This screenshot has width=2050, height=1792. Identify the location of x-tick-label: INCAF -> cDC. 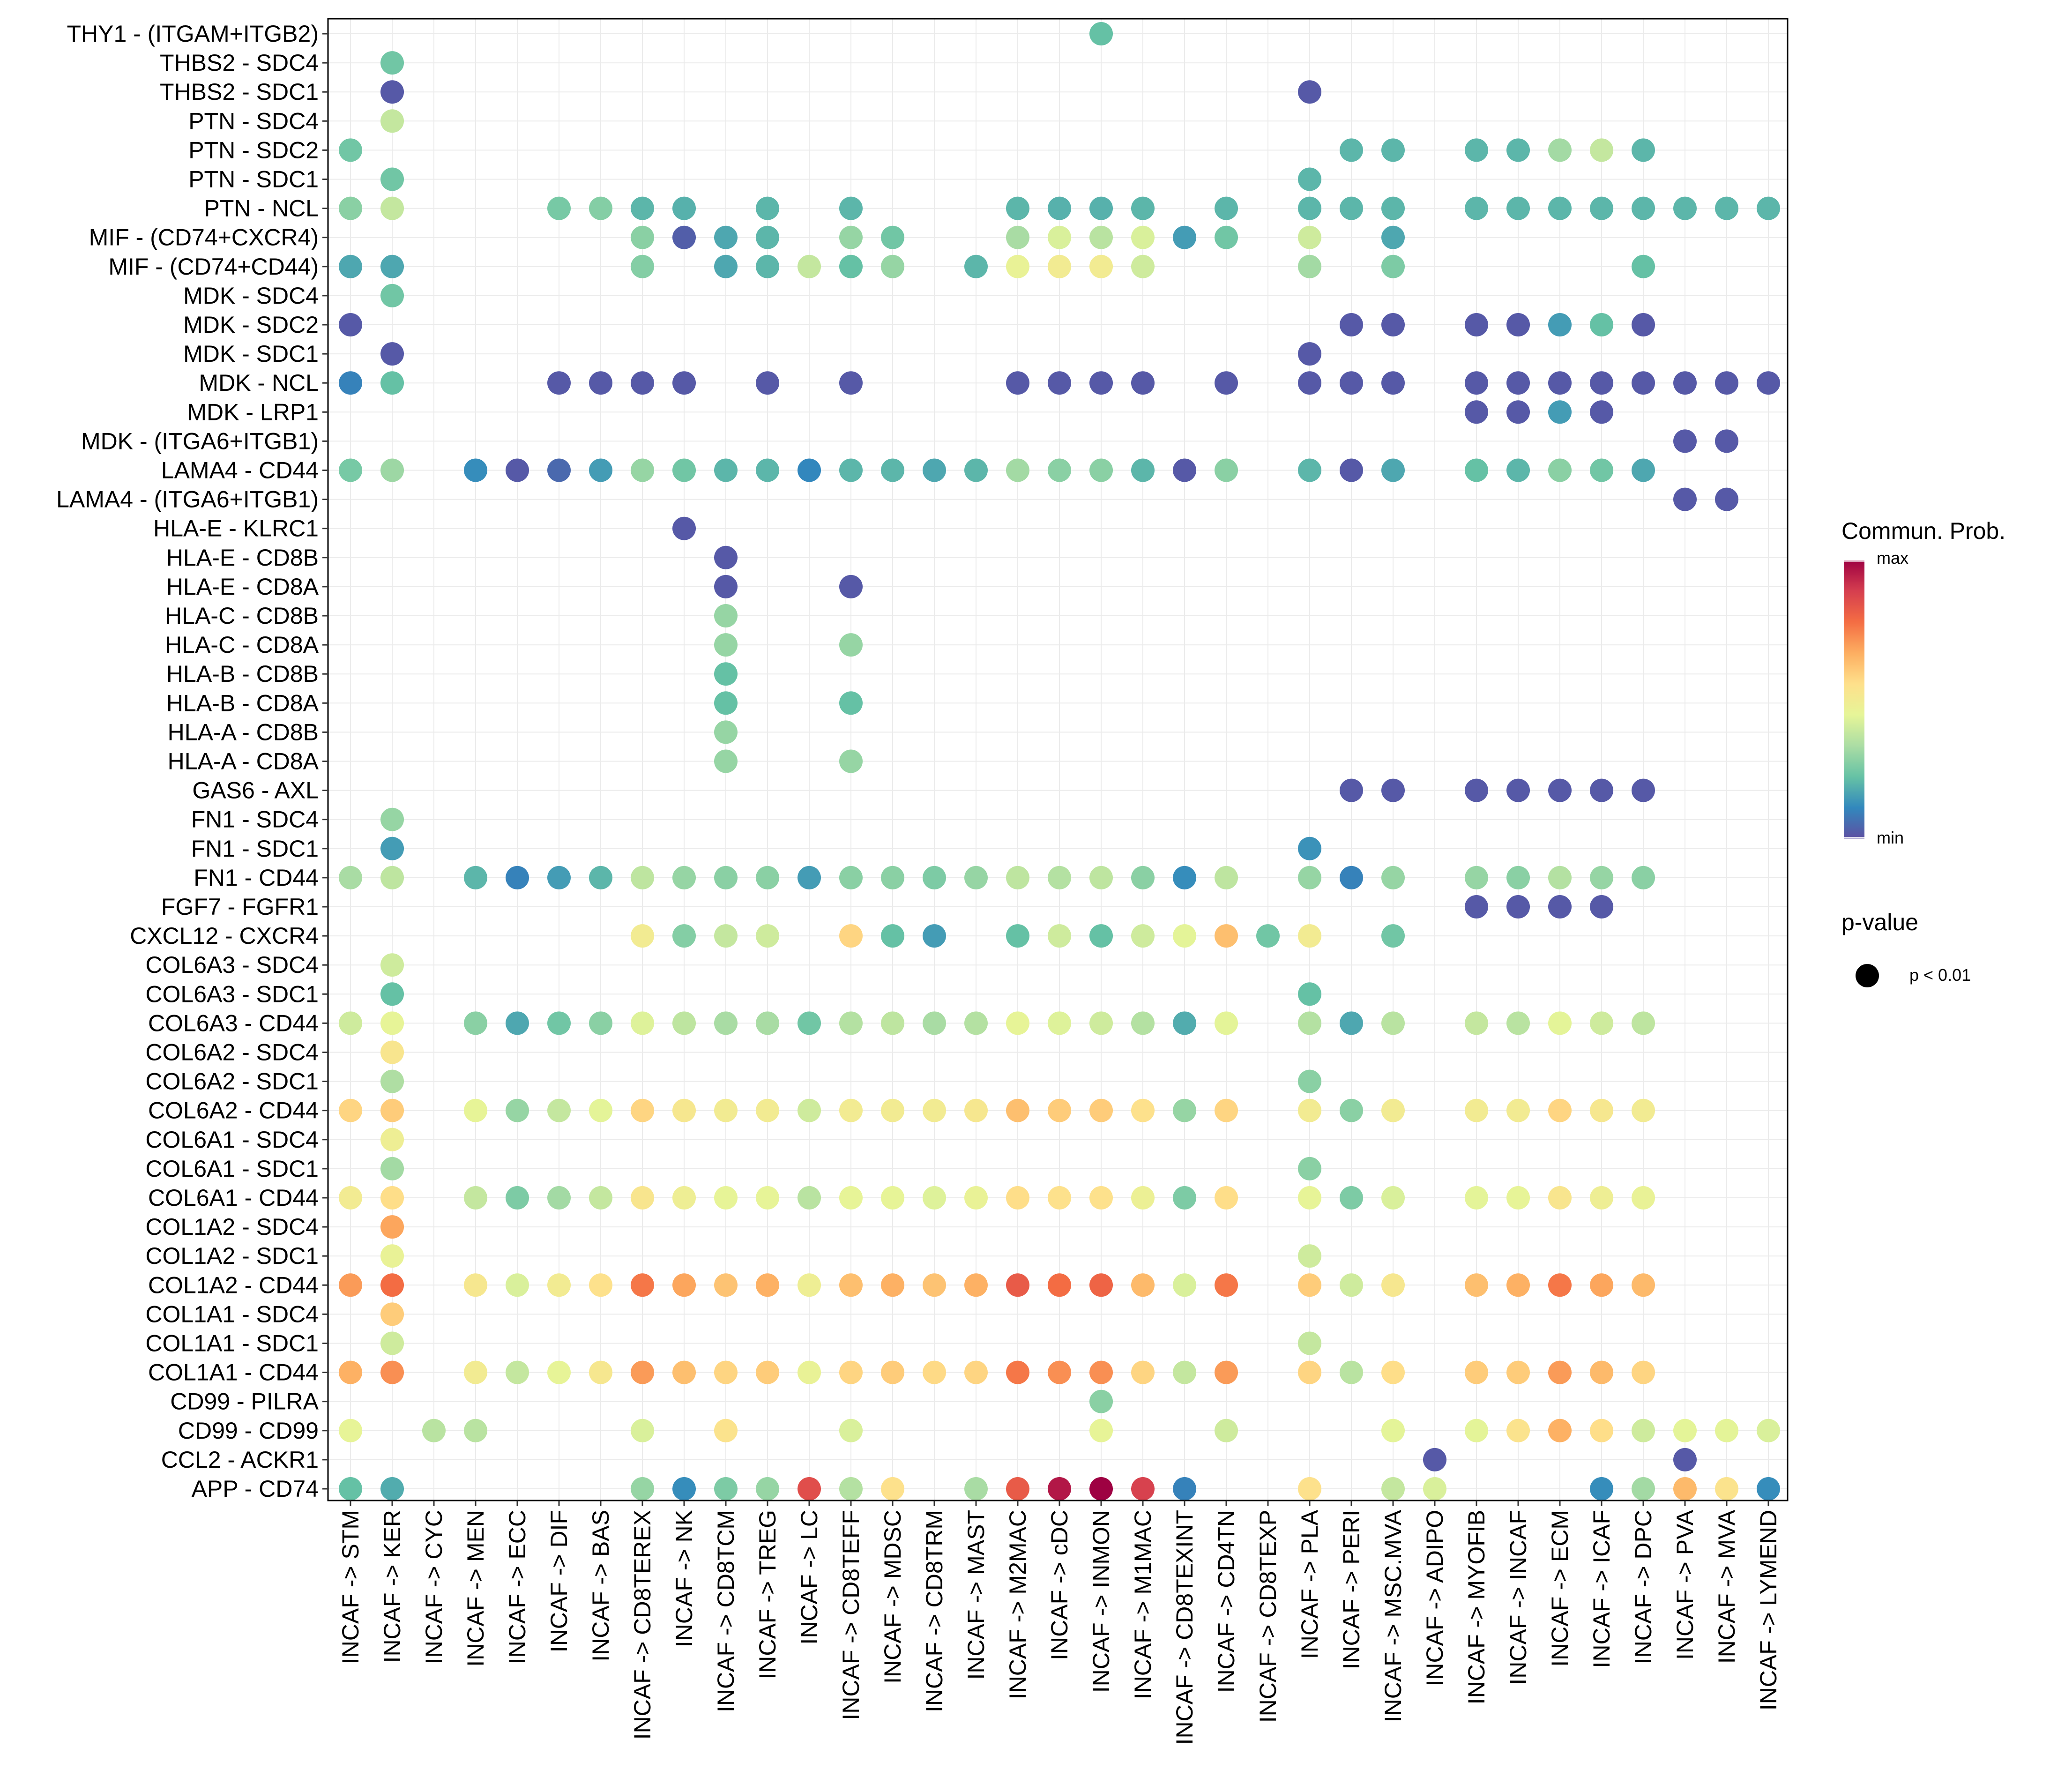
(1059, 1585).